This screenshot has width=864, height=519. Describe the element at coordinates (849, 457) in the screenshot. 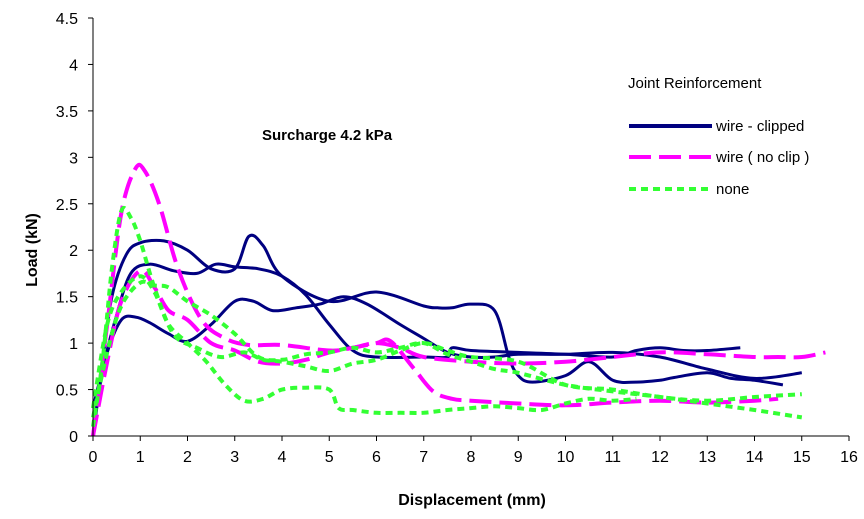

I see `x-tick-label: 16` at that location.